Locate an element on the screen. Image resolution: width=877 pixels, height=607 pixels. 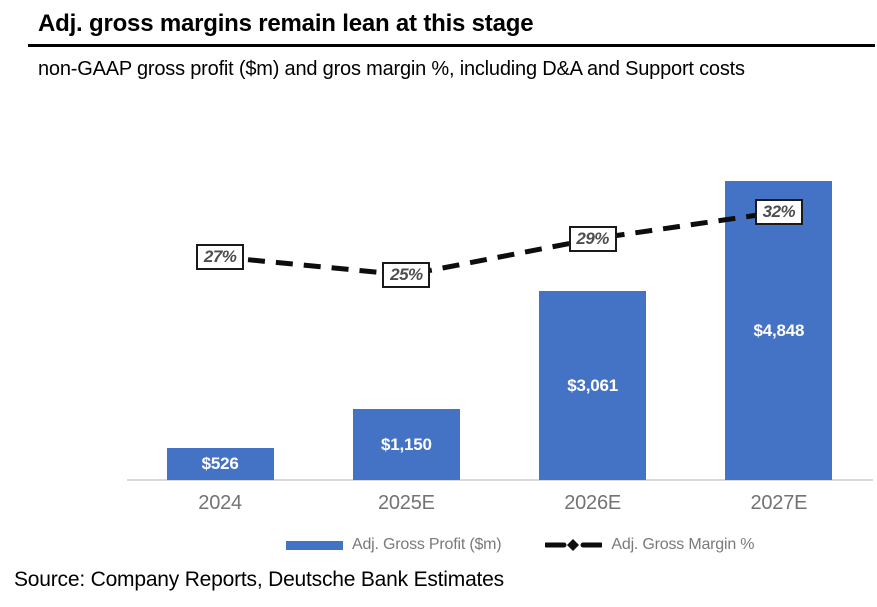
margin-label-text: 32% is located at coordinates (779, 211).